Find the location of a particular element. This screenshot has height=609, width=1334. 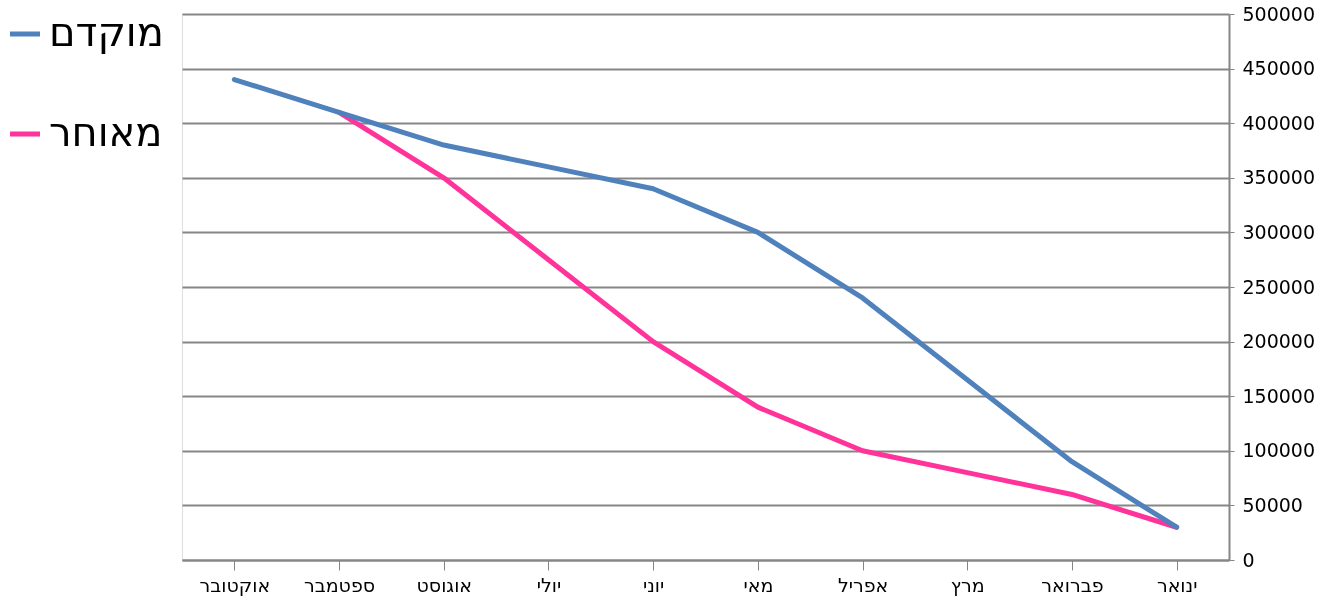

x-tick-label: אוקטובר is located at coordinates (235, 584).